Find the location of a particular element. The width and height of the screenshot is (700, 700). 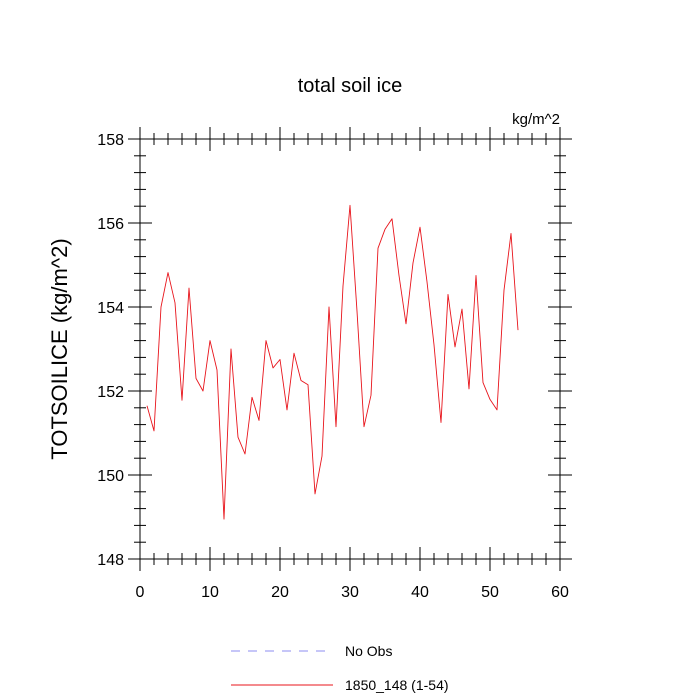

x-tick-label: 60 is located at coordinates (560, 592).